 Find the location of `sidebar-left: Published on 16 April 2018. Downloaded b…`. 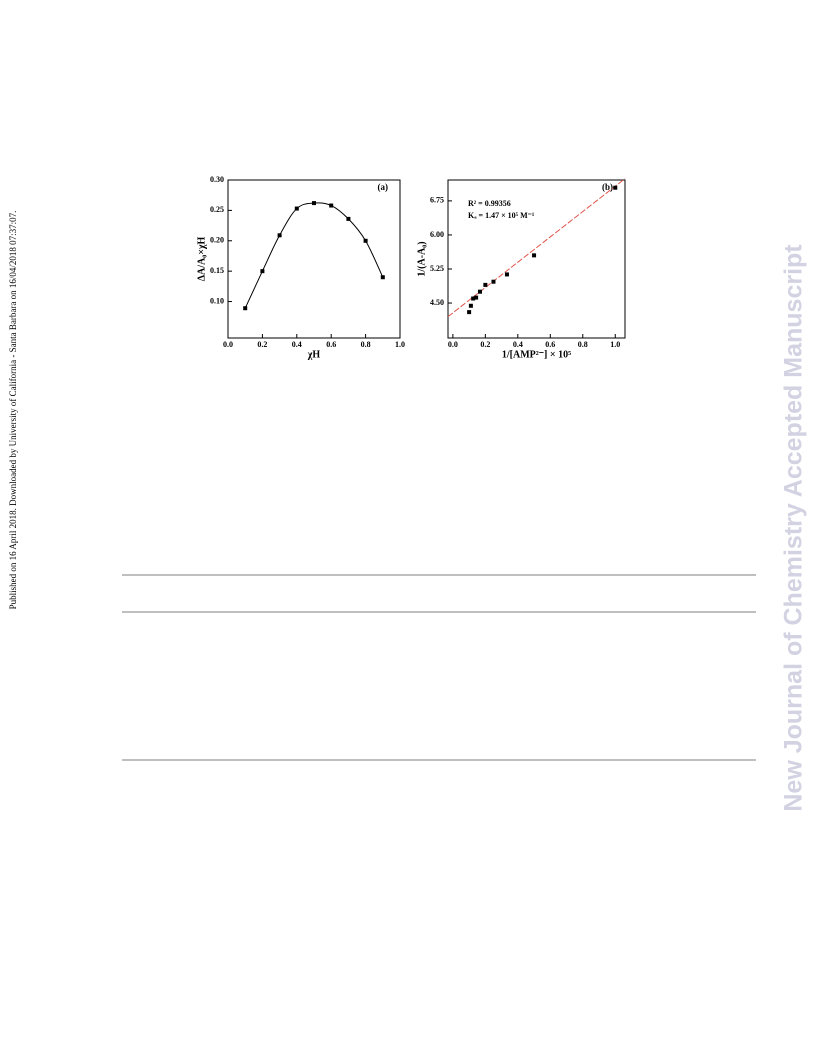

sidebar-left: Published on 16 April 2018. Downloaded b… is located at coordinates (13, 410).